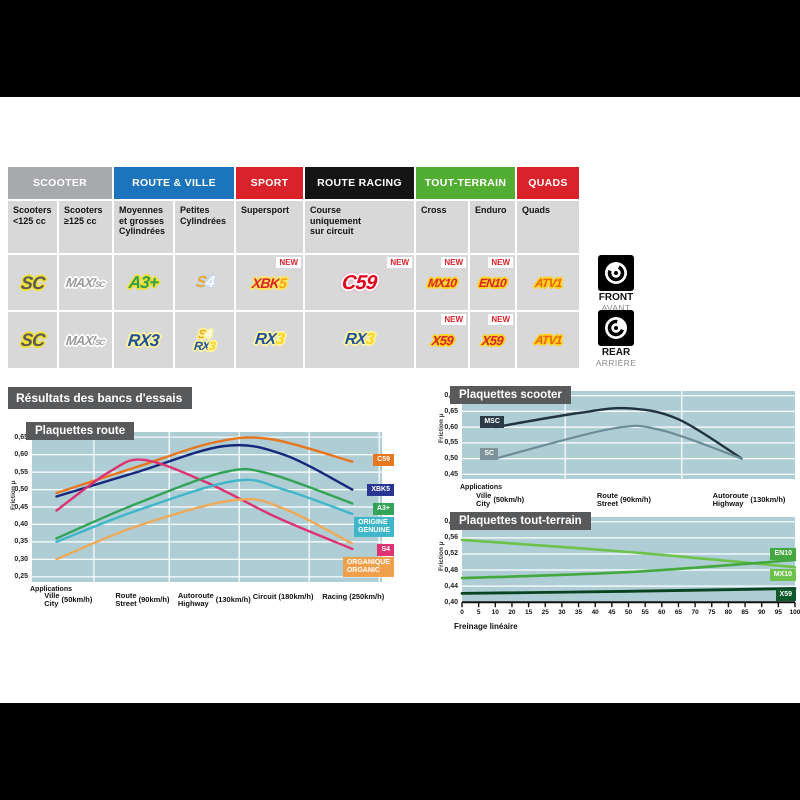 The image size is (800, 800). I want to click on x-category-name: Street, so click(607, 503).